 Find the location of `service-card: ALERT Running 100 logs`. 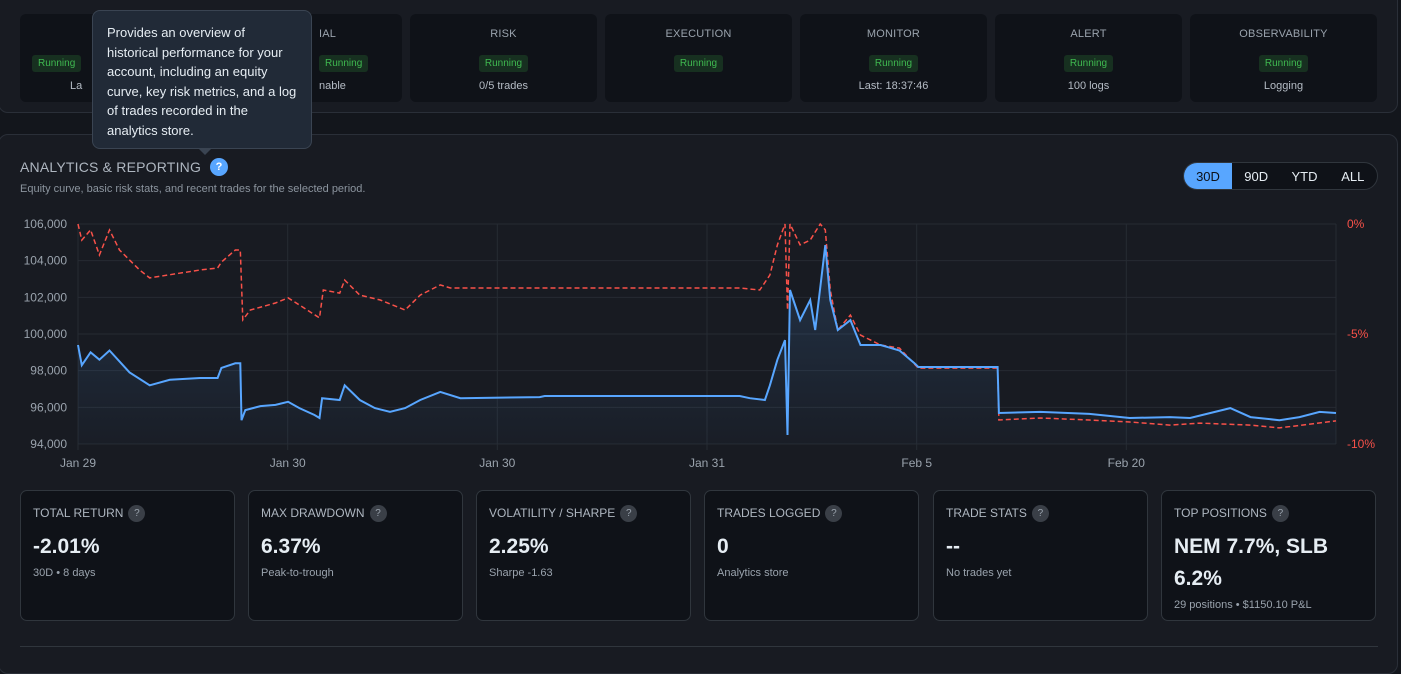

service-card: ALERT Running 100 logs is located at coordinates (1088, 58).